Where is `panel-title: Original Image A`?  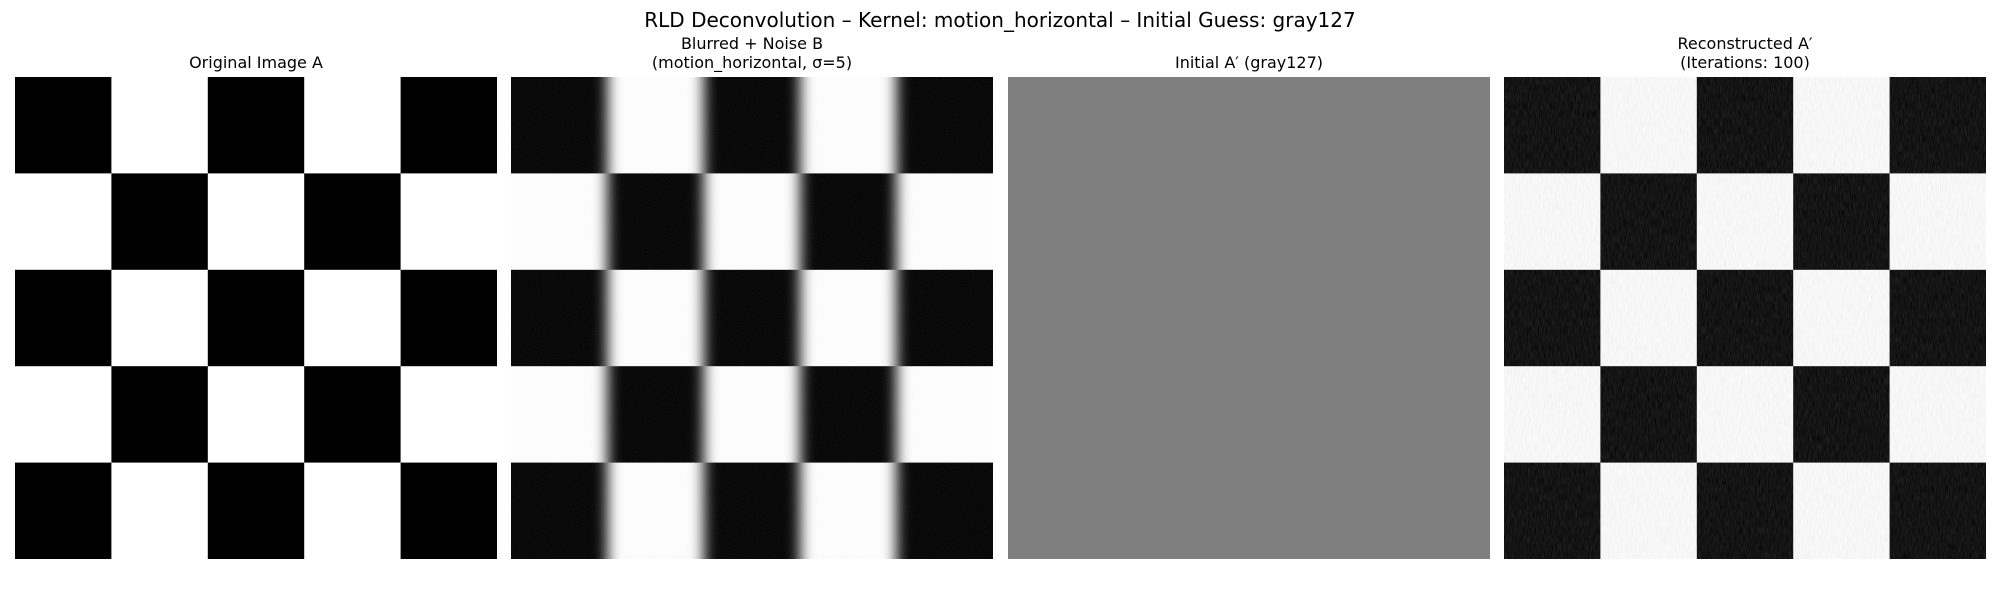 panel-title: Original Image A is located at coordinates (268, 62).